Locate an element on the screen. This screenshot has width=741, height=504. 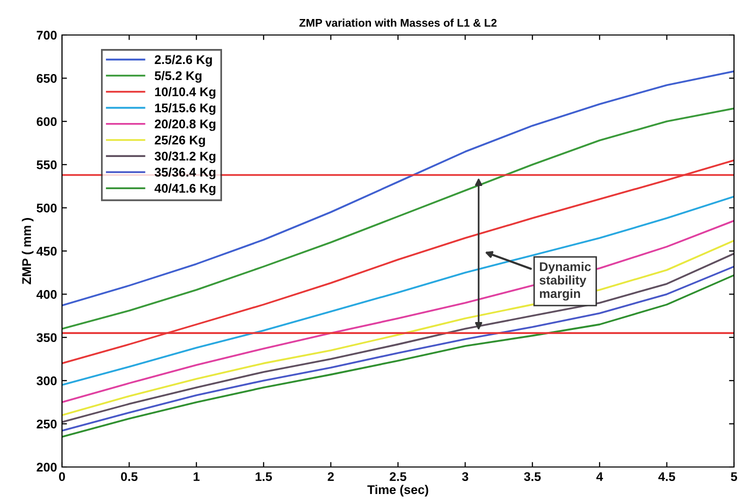
annotation: Dynamic stability margin is located at coordinates (565, 281).